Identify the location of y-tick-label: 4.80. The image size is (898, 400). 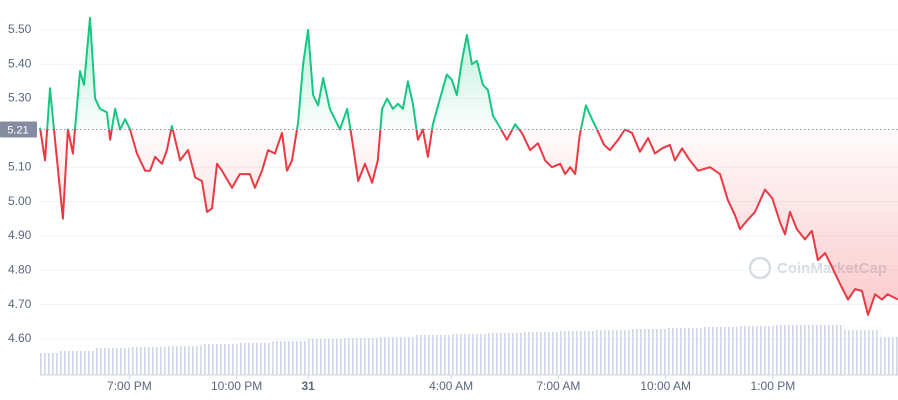
(20, 269).